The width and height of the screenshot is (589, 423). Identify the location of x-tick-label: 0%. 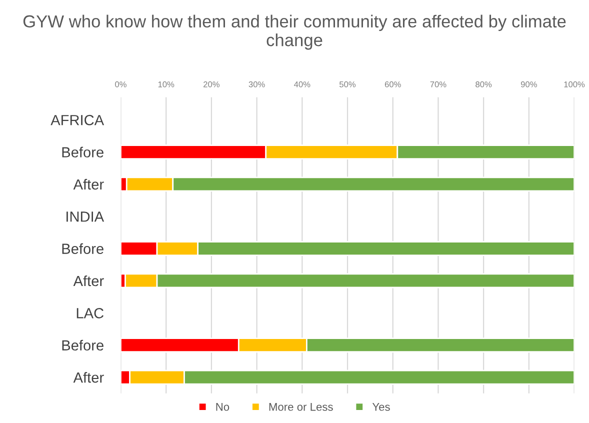
(120, 84).